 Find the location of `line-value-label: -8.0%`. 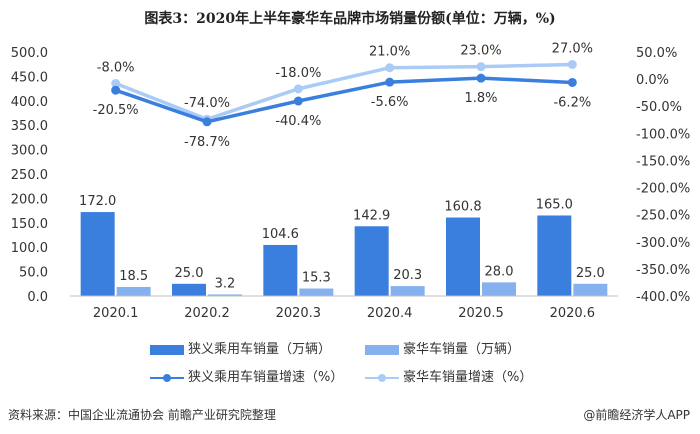

line-value-label: -8.0% is located at coordinates (116, 67).